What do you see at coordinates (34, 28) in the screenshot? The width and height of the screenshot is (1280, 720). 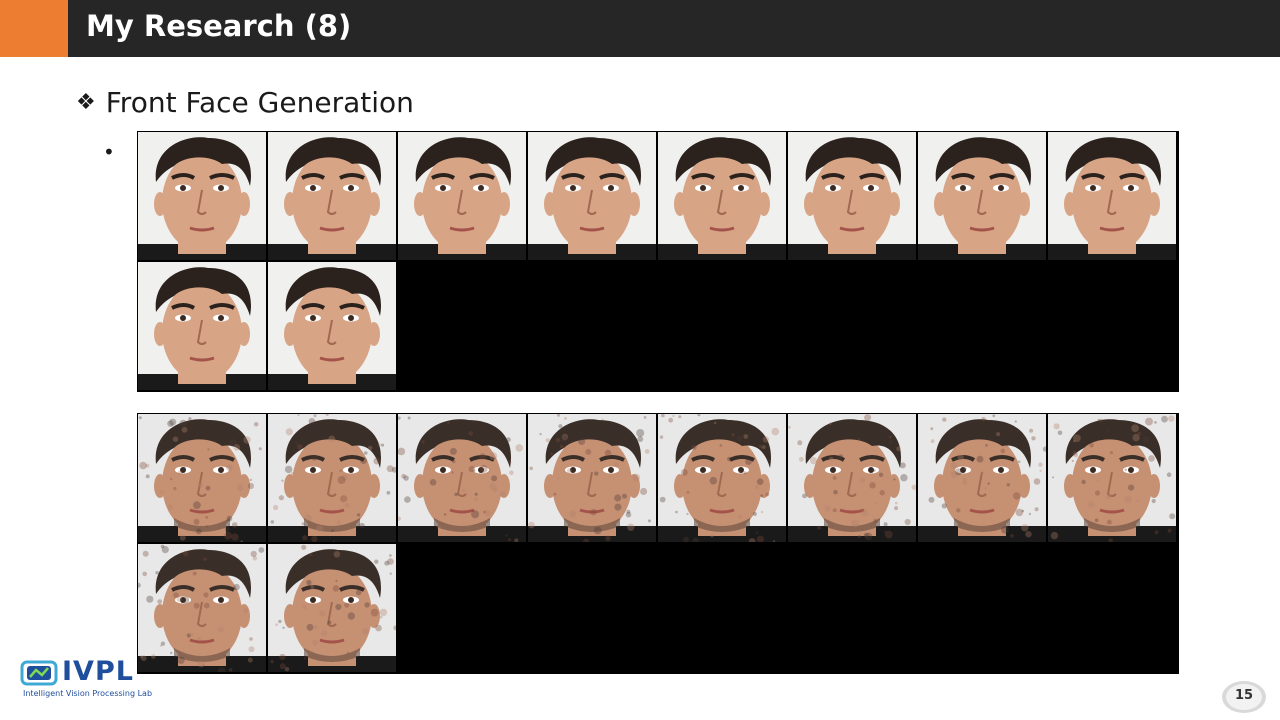 I see `title-accent-block` at bounding box center [34, 28].